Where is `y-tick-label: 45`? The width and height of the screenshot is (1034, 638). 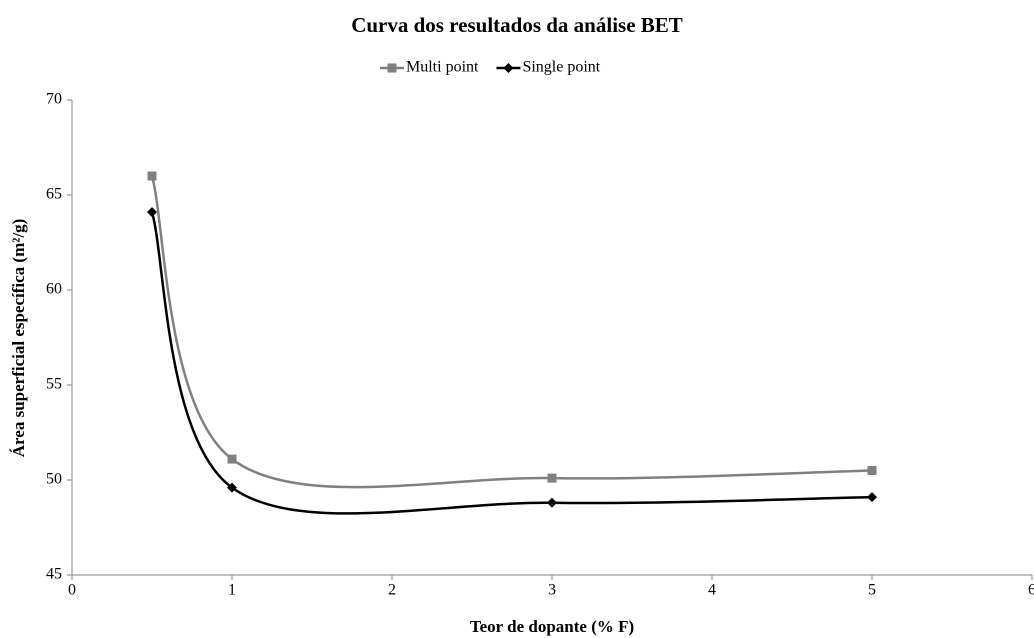 y-tick-label: 45 is located at coordinates (54, 574).